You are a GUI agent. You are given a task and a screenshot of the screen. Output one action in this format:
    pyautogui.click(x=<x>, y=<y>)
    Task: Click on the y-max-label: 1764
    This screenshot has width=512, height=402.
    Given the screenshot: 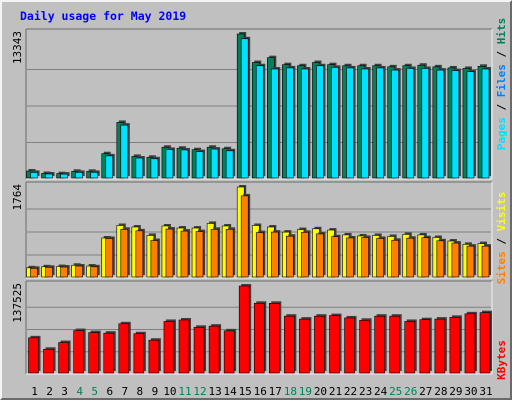 What is the action you would take?
    pyautogui.click(x=17, y=197)
    